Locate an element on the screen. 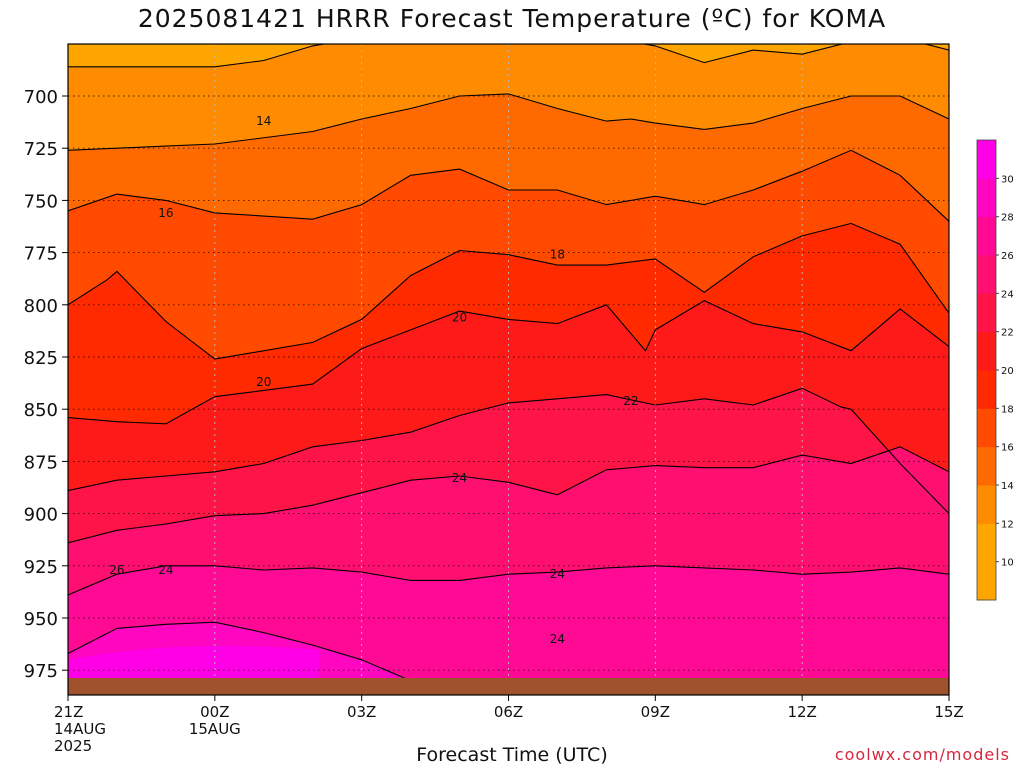  x-tick-label: 00Z is located at coordinates (214, 712).